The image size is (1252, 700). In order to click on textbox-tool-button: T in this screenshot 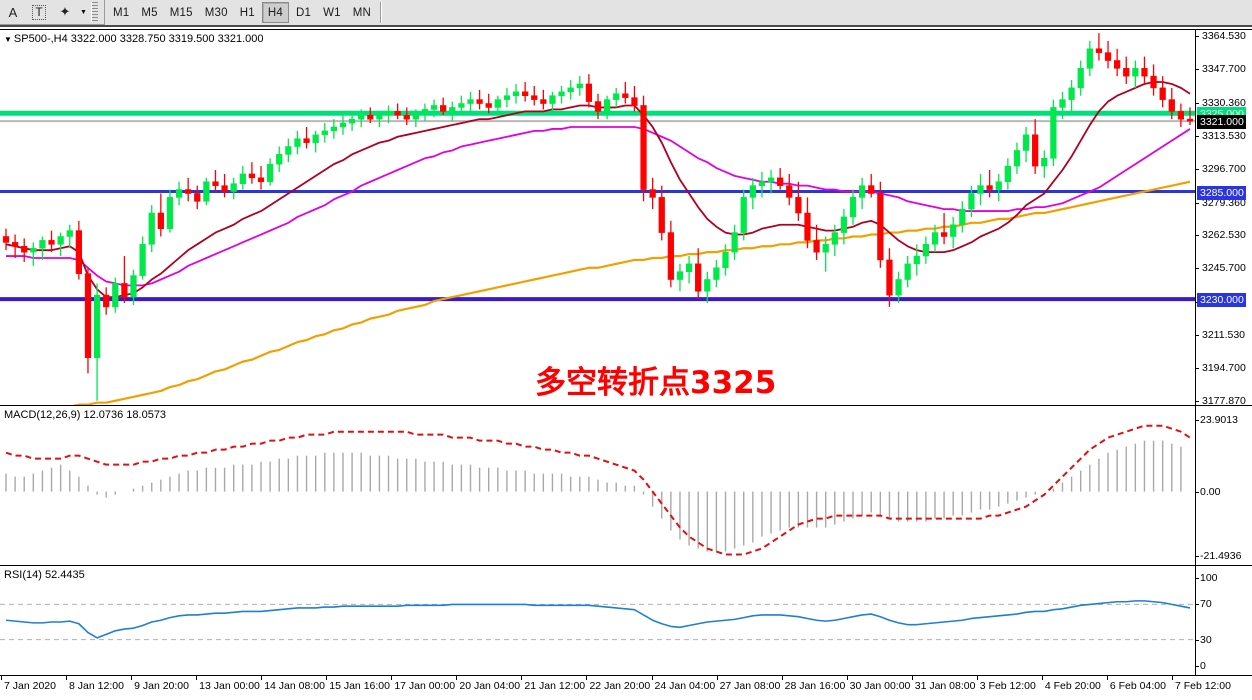, I will do `click(39, 12)`.